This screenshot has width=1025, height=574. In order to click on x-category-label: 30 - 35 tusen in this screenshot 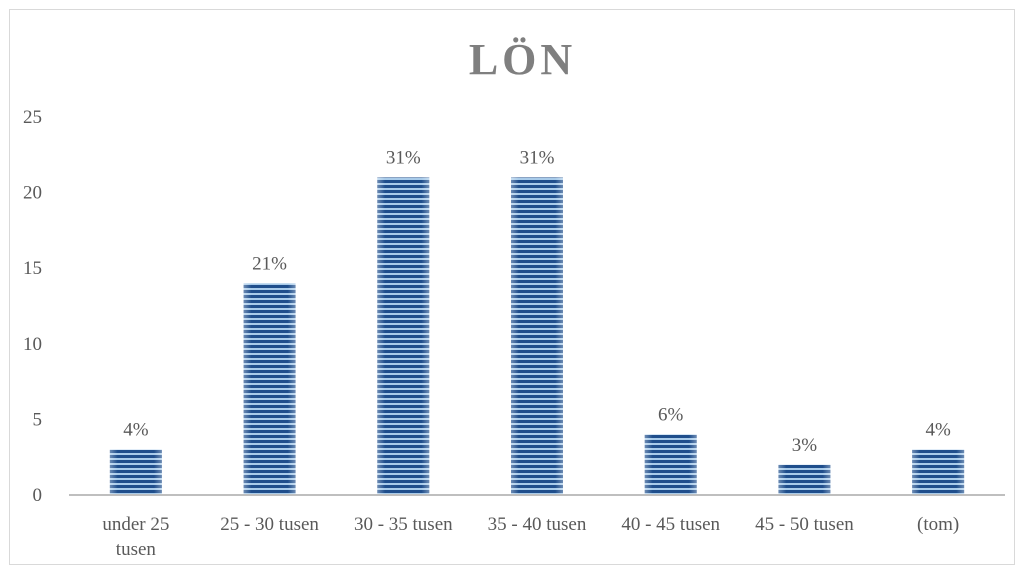, I will do `click(403, 524)`.